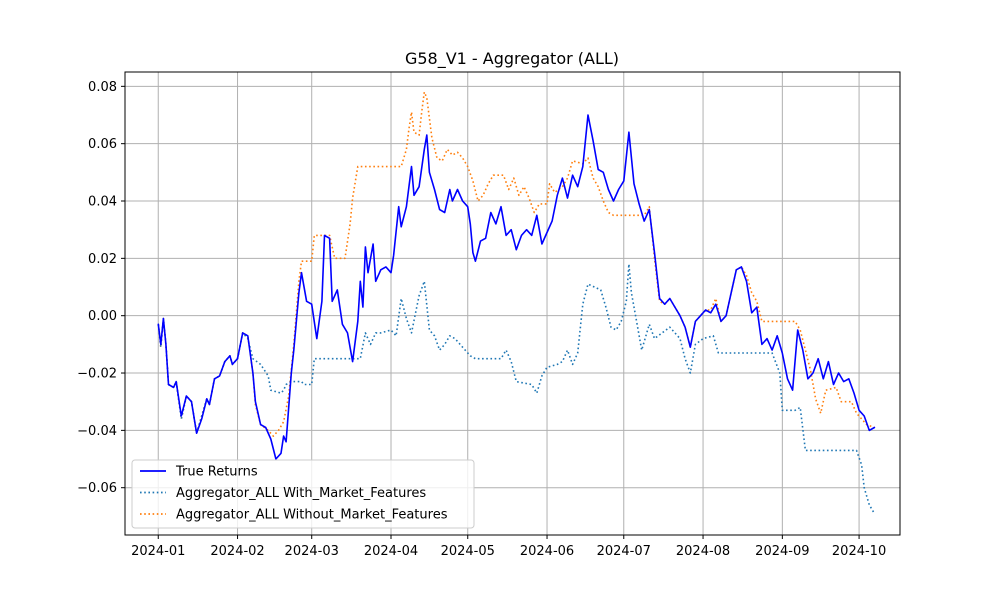  I want to click on legend-label: Aggregator_ALL With_Market_Features, so click(301, 493).